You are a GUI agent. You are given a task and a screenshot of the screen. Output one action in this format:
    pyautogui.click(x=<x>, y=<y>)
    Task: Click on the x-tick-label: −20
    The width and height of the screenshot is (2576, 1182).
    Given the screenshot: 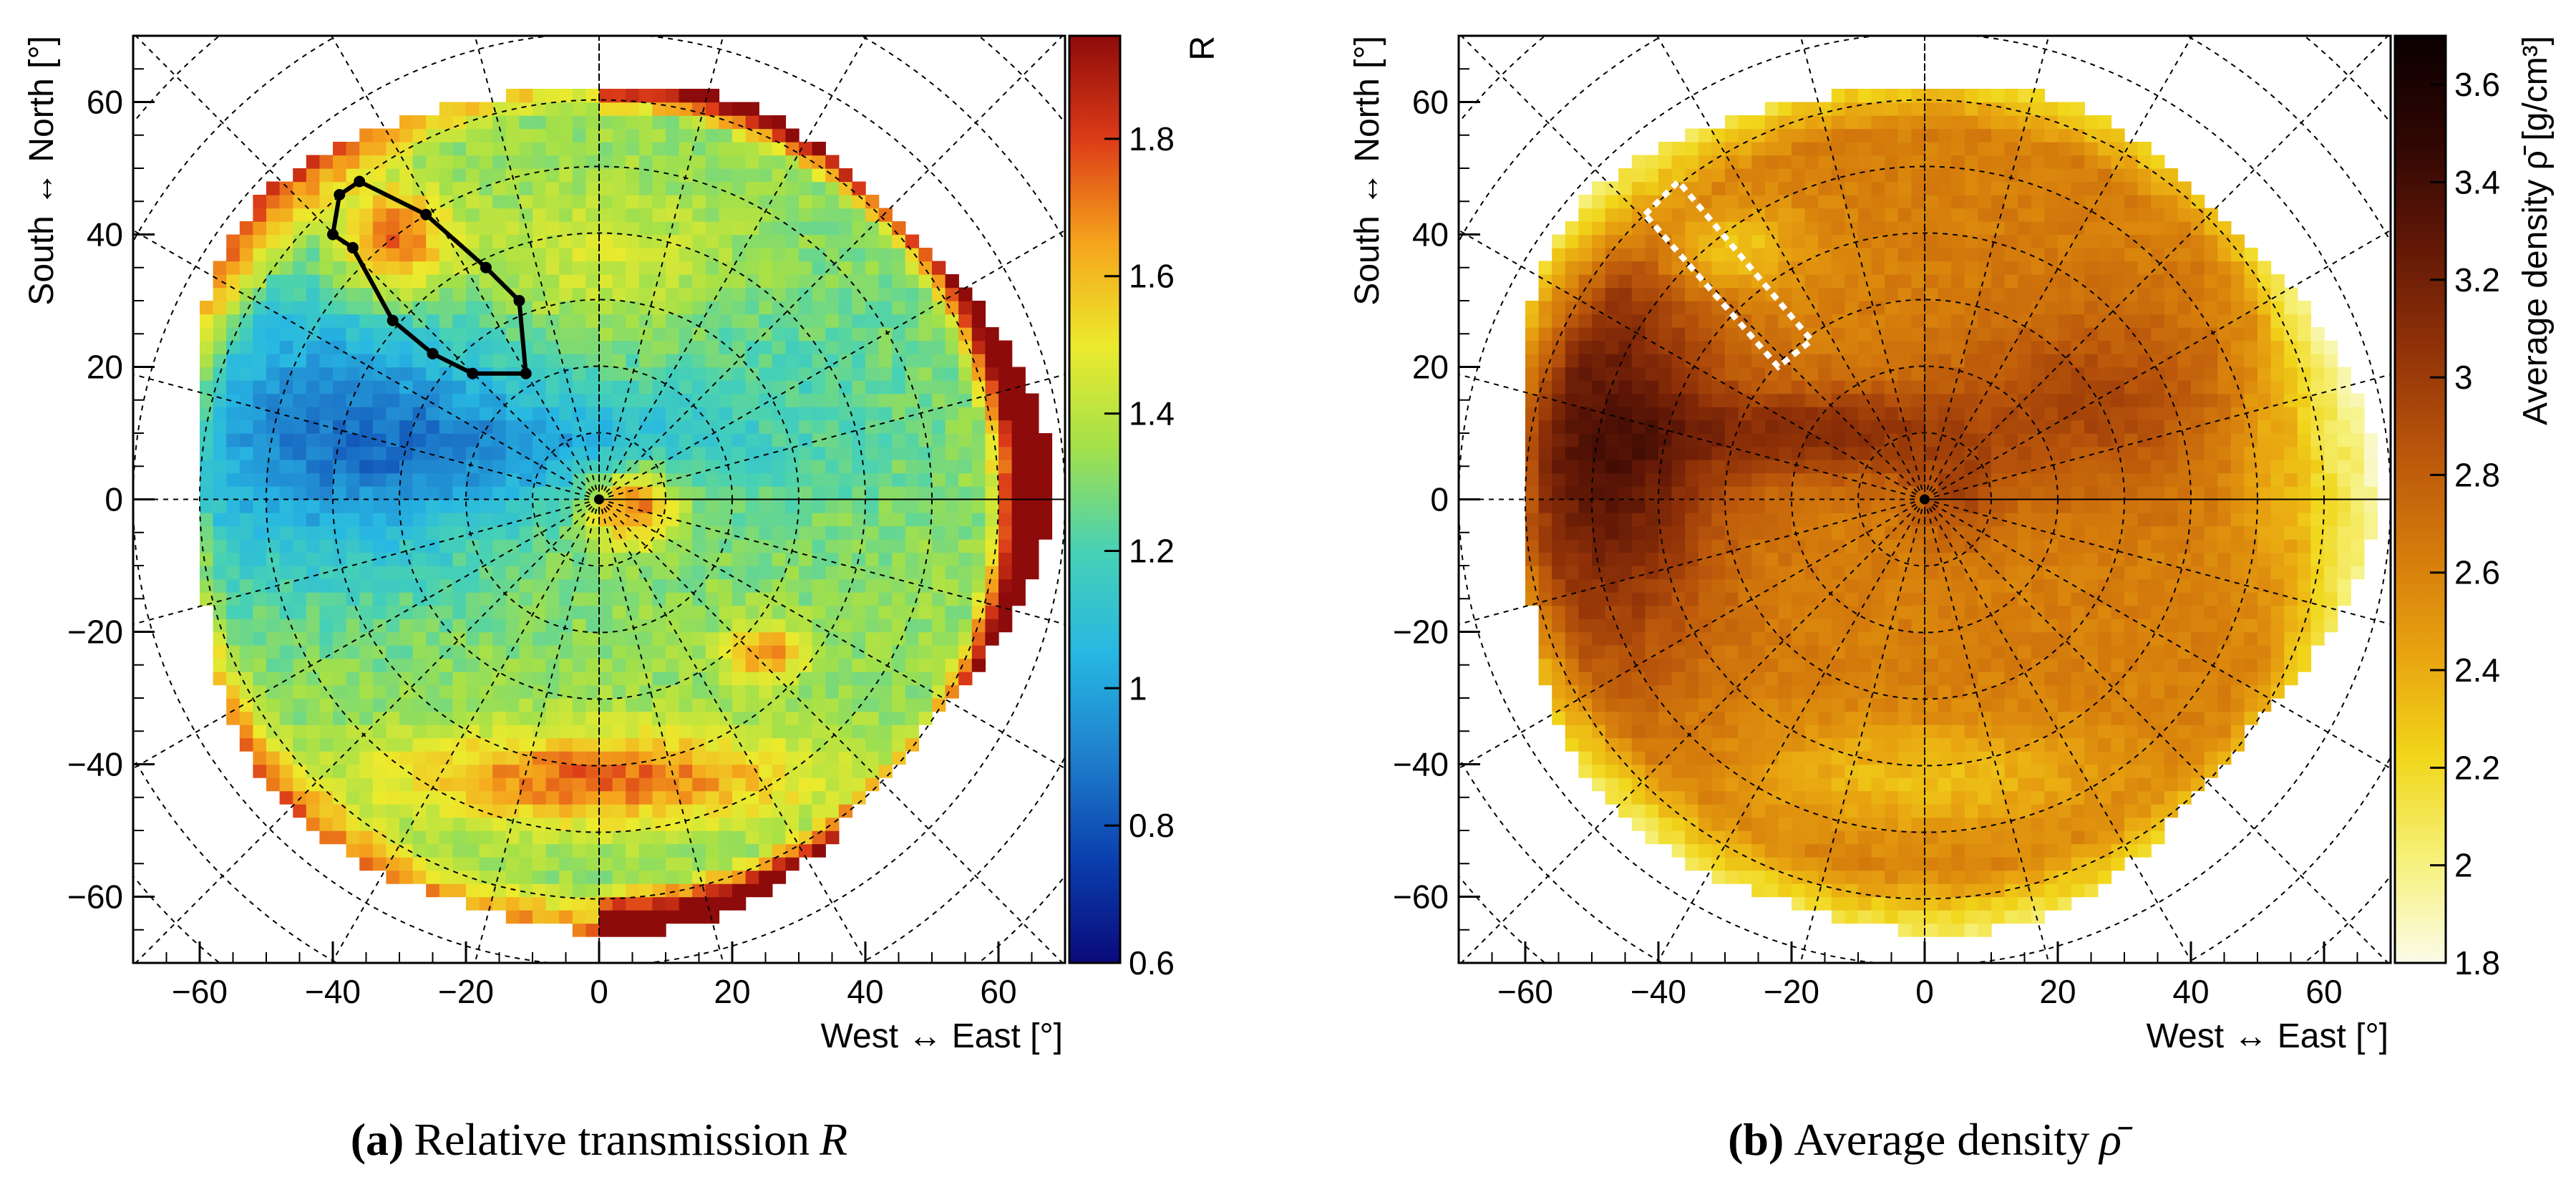 What is the action you would take?
    pyautogui.click(x=466, y=991)
    